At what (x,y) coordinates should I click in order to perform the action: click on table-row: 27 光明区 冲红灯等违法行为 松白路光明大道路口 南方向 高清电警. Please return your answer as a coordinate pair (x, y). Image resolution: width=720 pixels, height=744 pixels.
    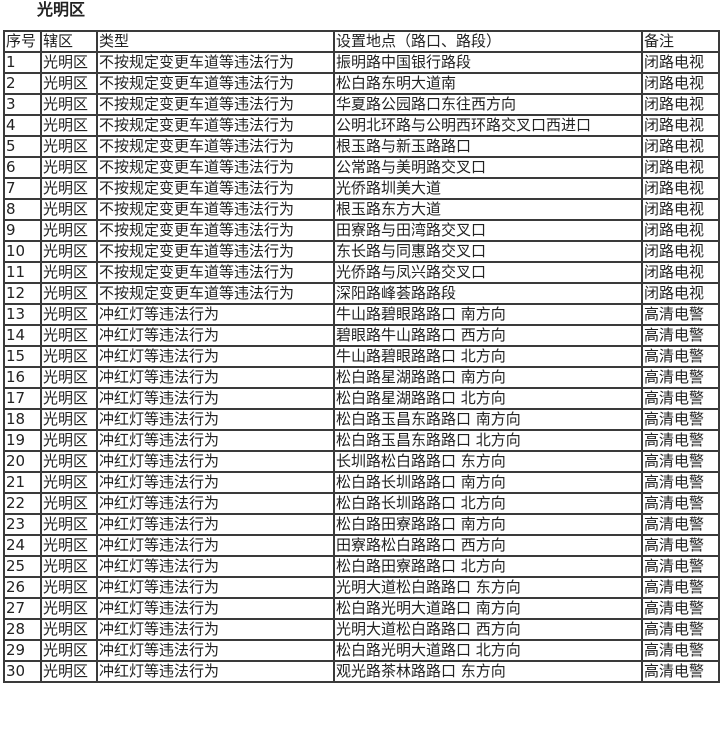
    Looking at the image, I should click on (361, 608).